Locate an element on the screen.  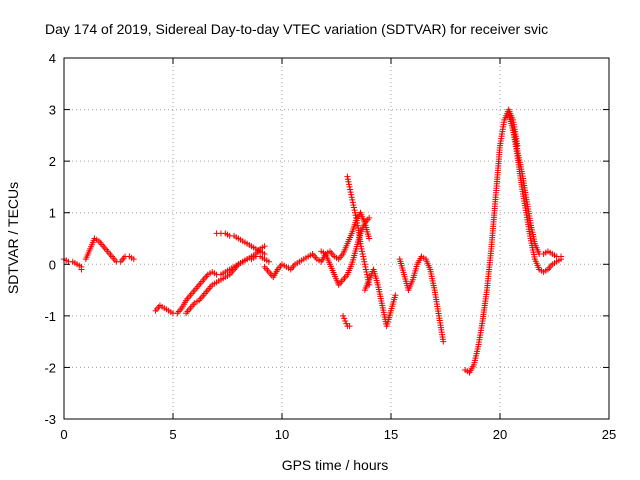
x-axis-label: GPS time / hours is located at coordinates (335, 465).